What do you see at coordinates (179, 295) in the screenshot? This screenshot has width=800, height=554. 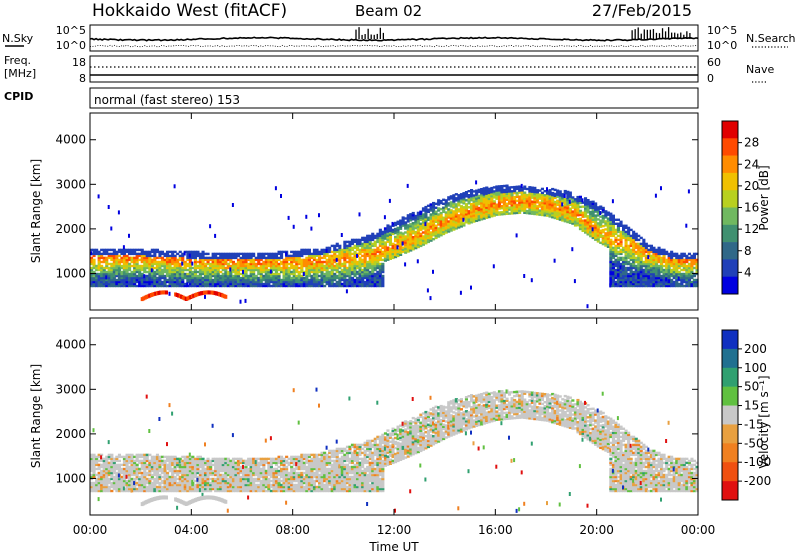 I see `power-near-range-cell` at bounding box center [179, 295].